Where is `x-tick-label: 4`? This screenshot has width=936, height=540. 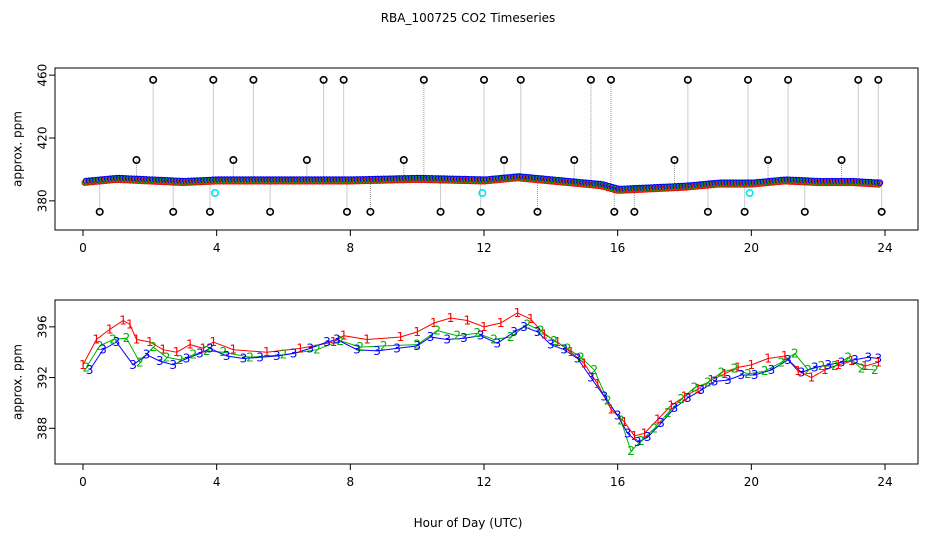 x-tick-label: 4 is located at coordinates (217, 482).